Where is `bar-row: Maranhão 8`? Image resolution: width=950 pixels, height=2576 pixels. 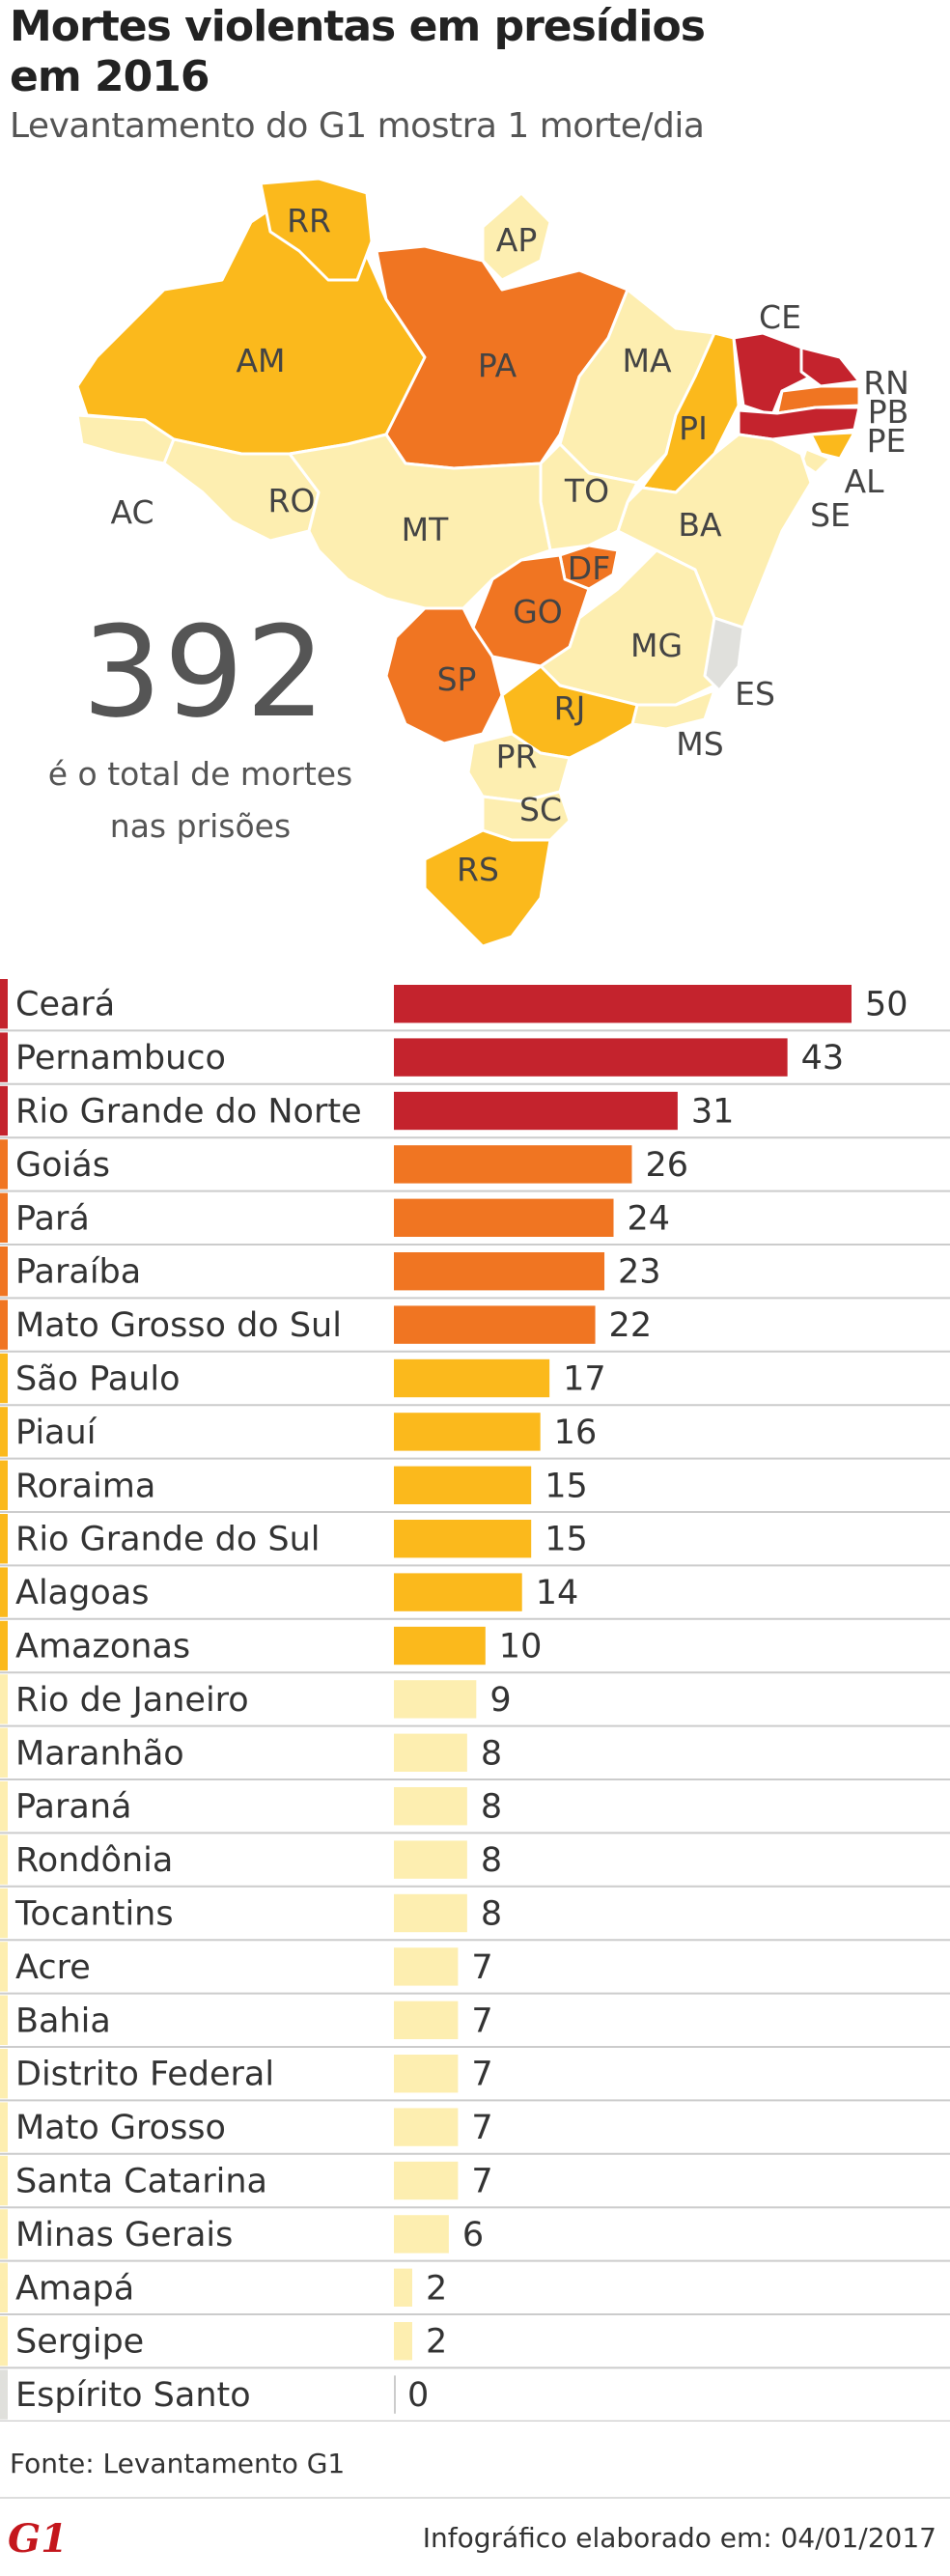 bar-row: Maranhão 8 is located at coordinates (475, 1754).